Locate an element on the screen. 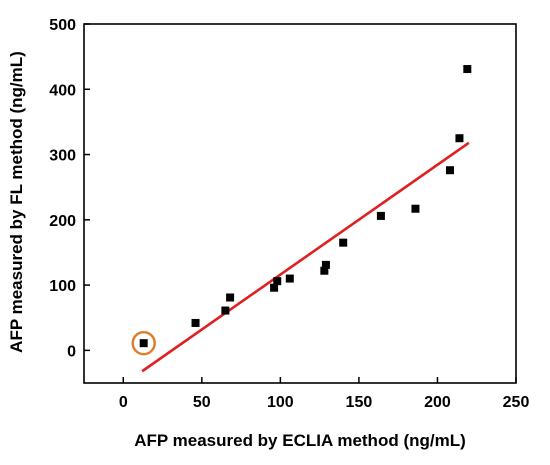 The width and height of the screenshot is (550, 465). x-tick-label: 200 is located at coordinates (437, 402).